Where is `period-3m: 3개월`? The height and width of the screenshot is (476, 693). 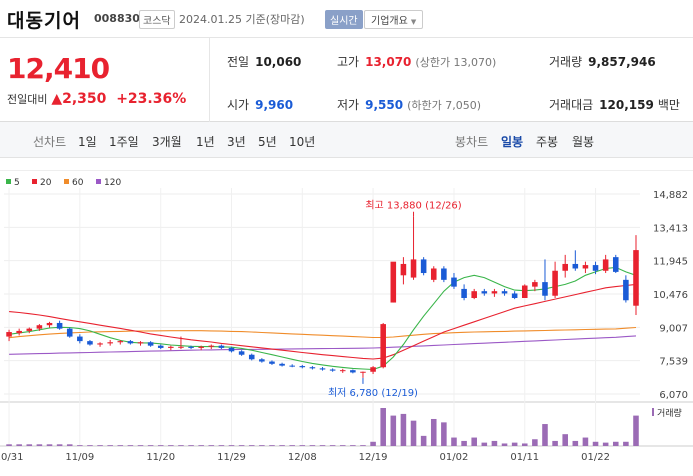 period-3m: 3개월 is located at coordinates (167, 142).